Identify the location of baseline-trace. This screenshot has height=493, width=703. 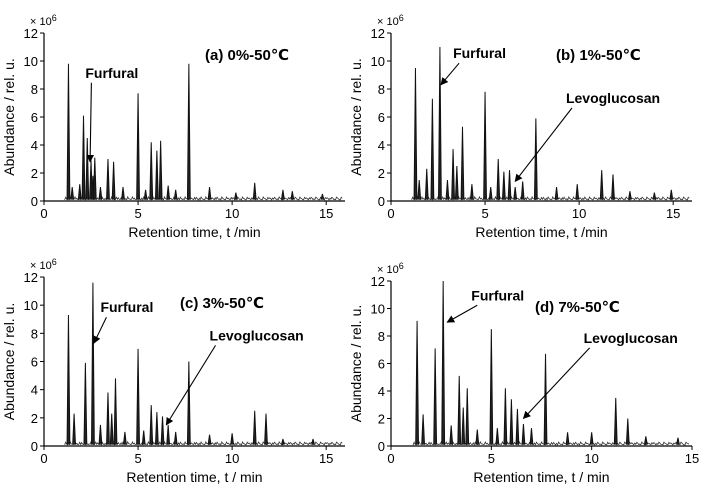
(203, 198).